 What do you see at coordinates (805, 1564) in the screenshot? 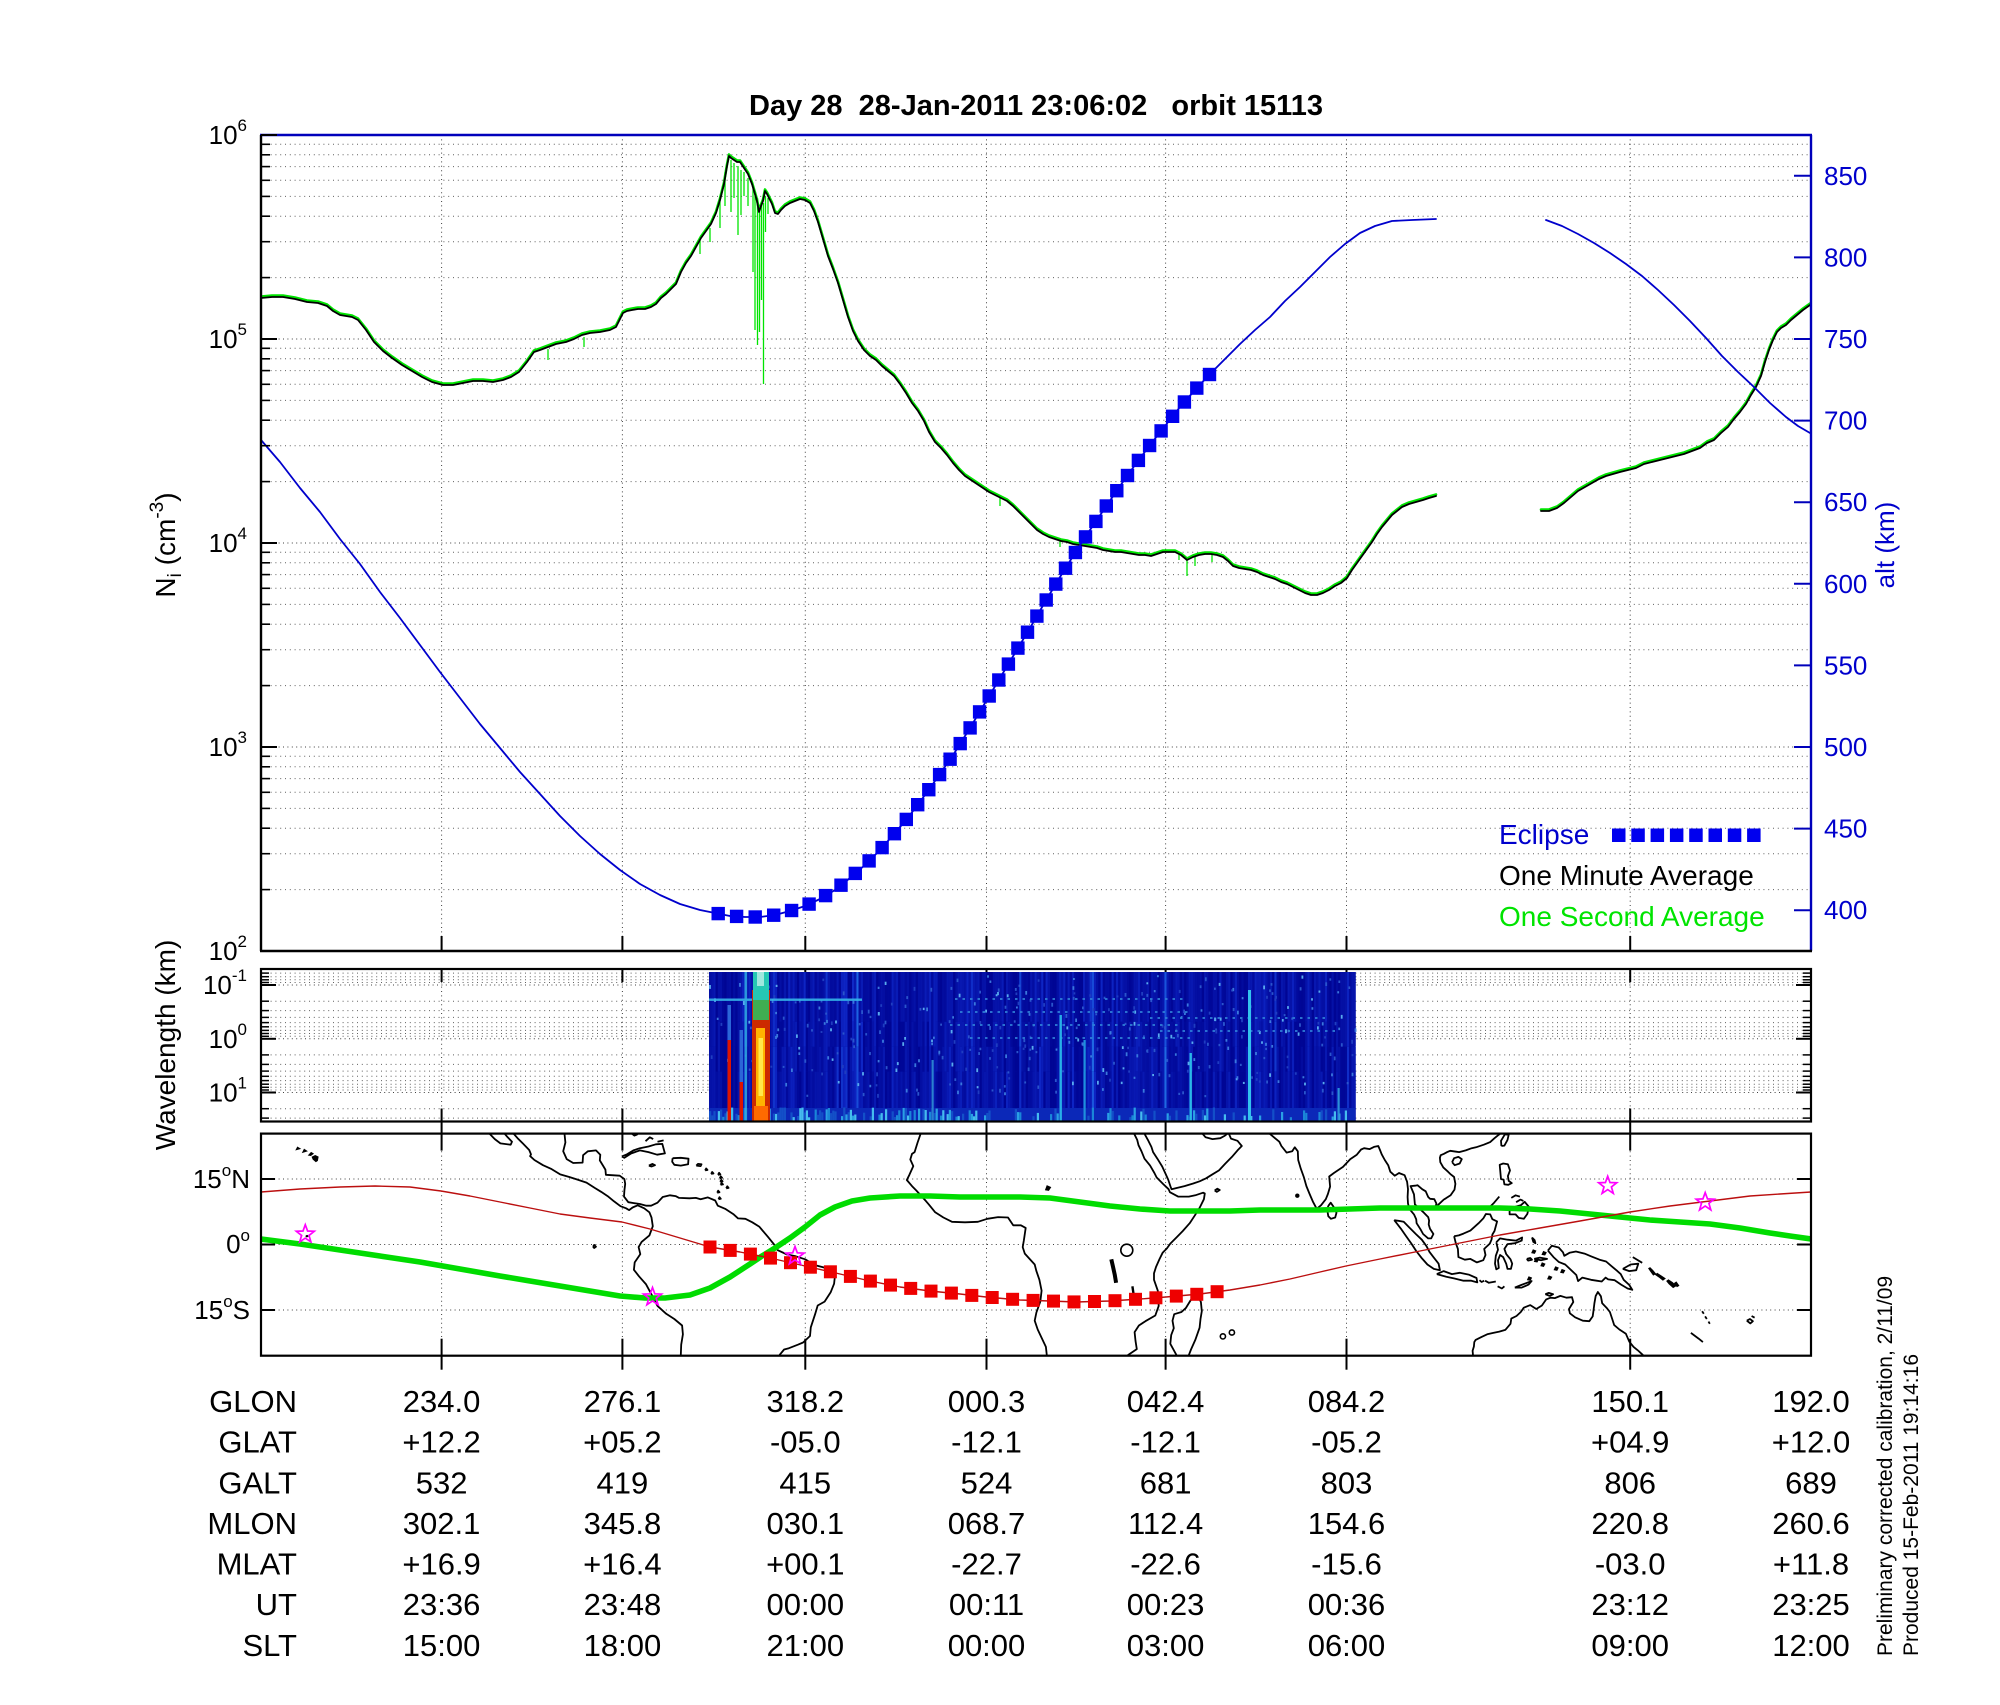
I see `svg-text: +00.1` at bounding box center [805, 1564].